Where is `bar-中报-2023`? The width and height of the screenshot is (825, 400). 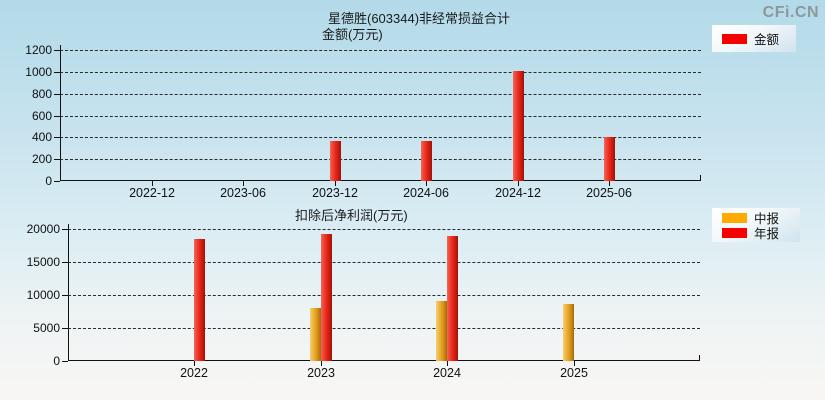
bar-中报-2023 is located at coordinates (315, 334).